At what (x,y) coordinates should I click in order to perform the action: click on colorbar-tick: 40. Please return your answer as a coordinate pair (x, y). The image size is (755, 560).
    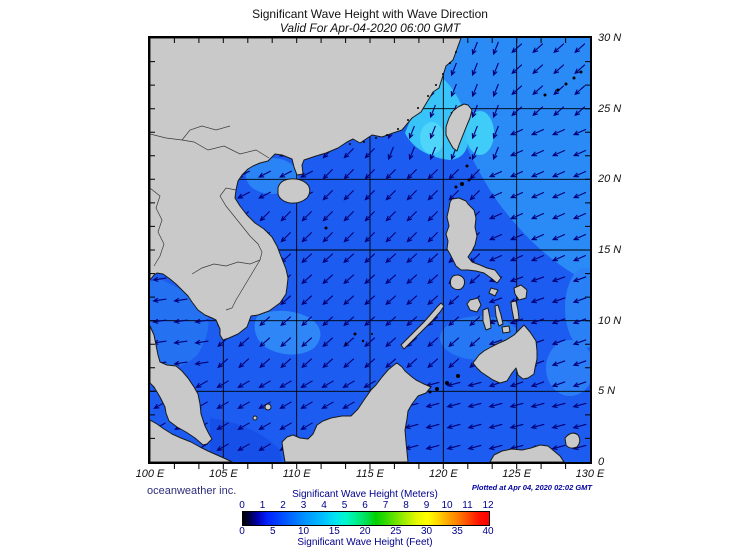
    Looking at the image, I should click on (488, 531).